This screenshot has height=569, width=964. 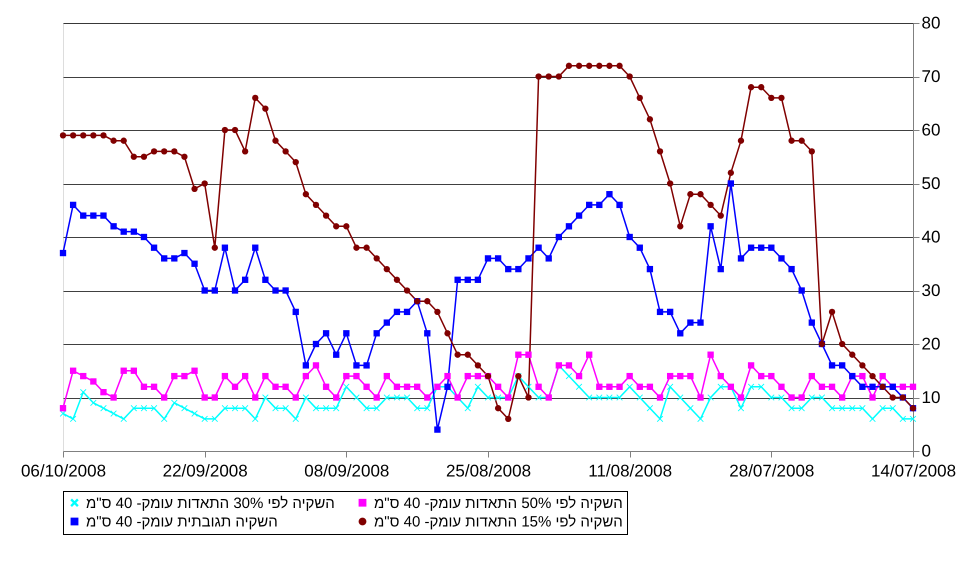 What do you see at coordinates (931, 76) in the screenshot?
I see `y-tick-label: 70` at bounding box center [931, 76].